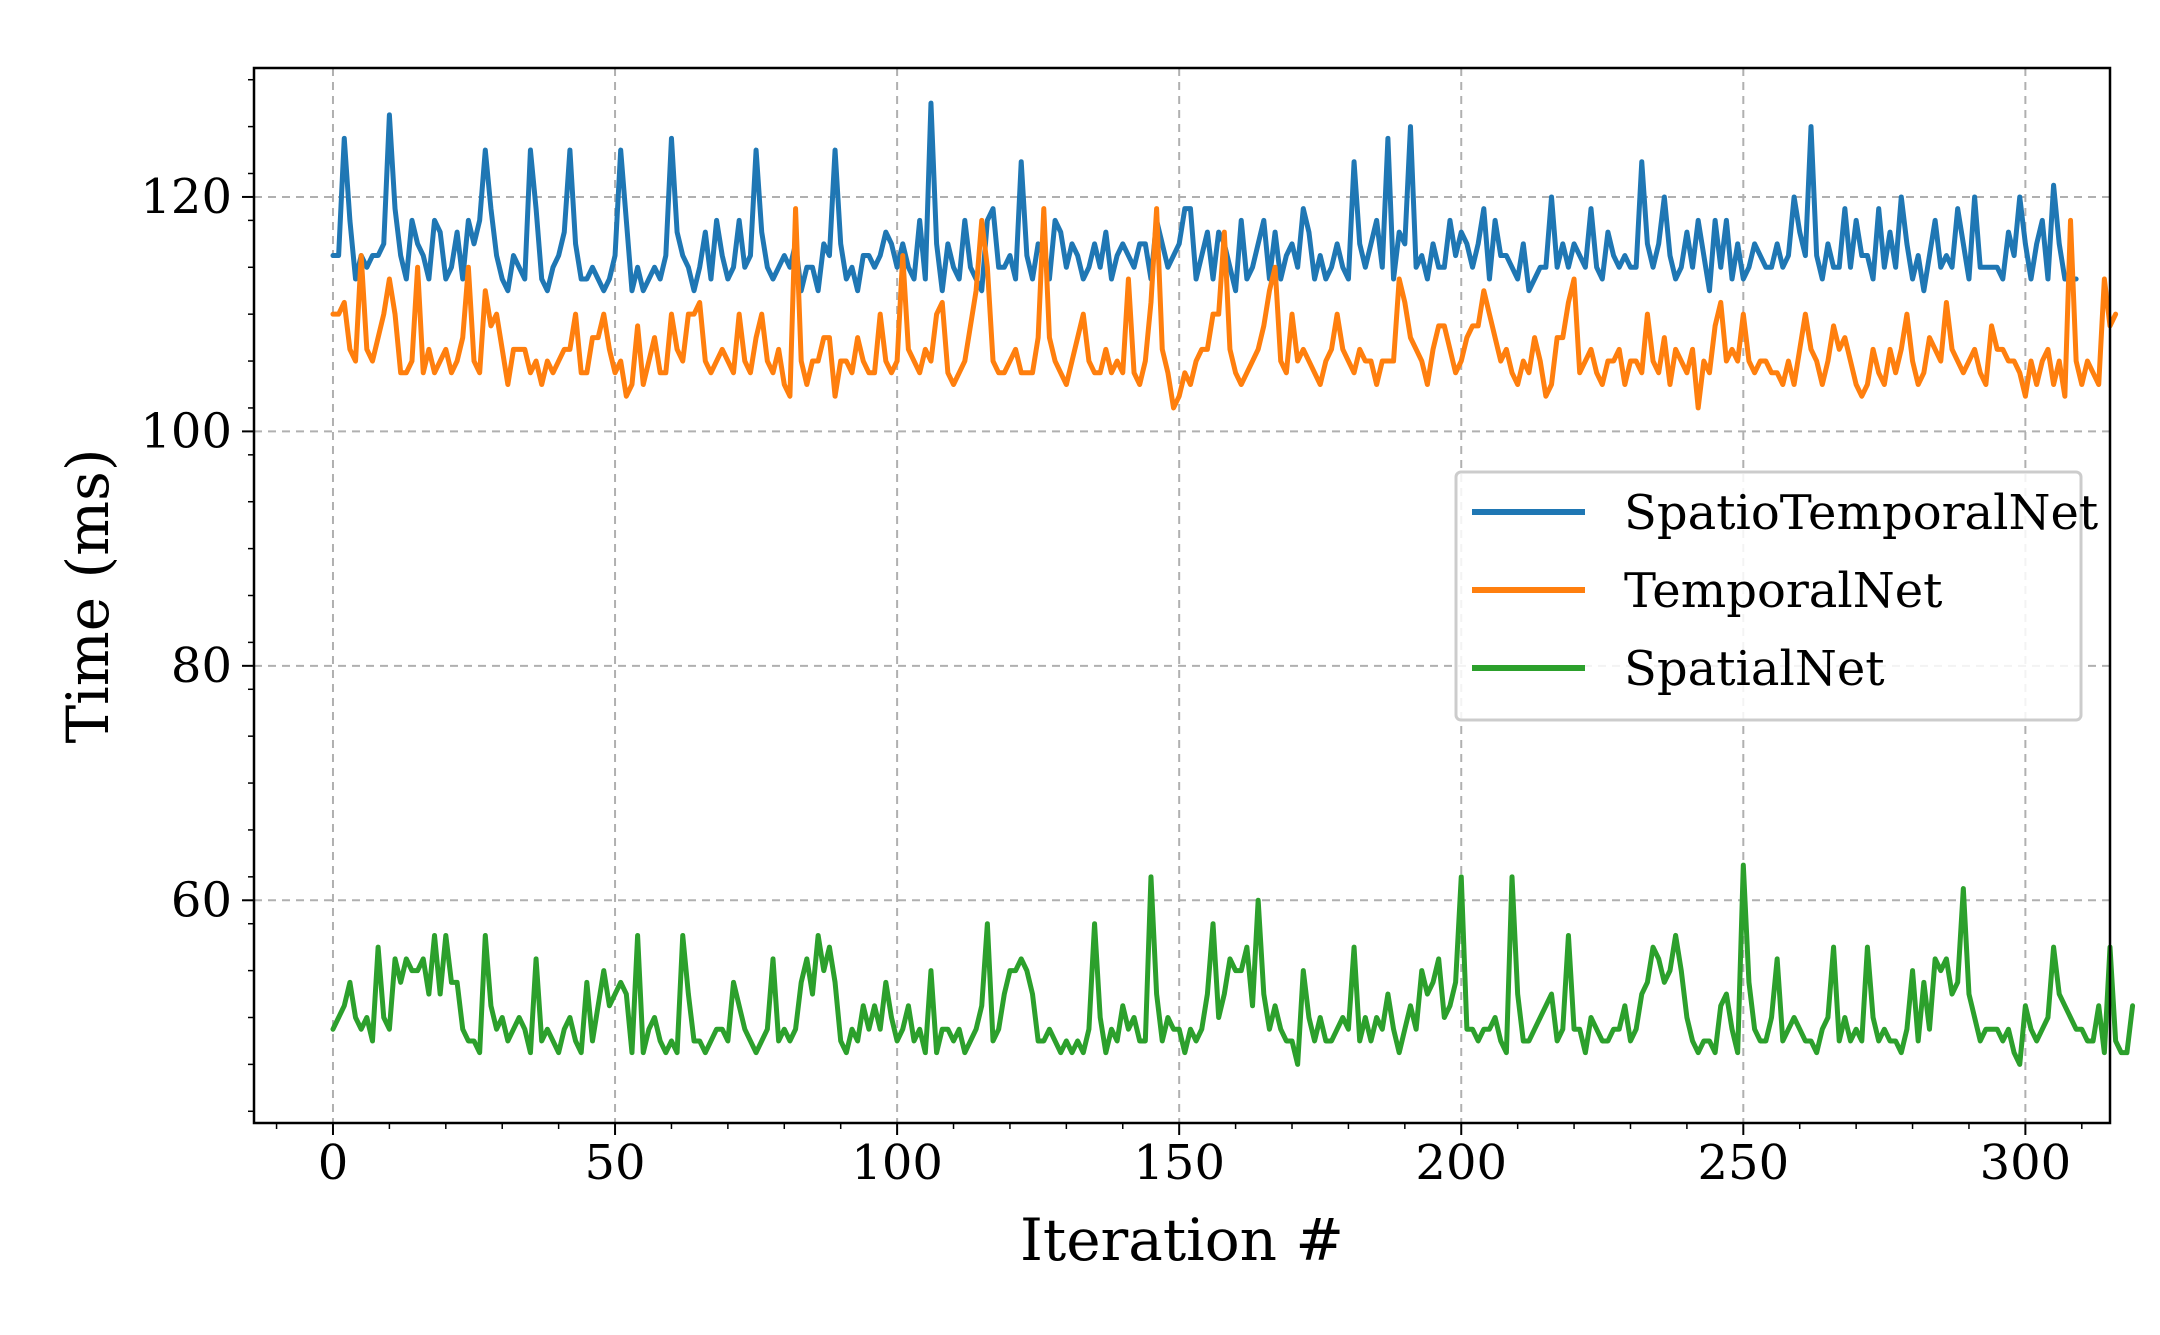  What do you see at coordinates (1224, 308) in the screenshot?
I see `series-line-temporalnet` at bounding box center [1224, 308].